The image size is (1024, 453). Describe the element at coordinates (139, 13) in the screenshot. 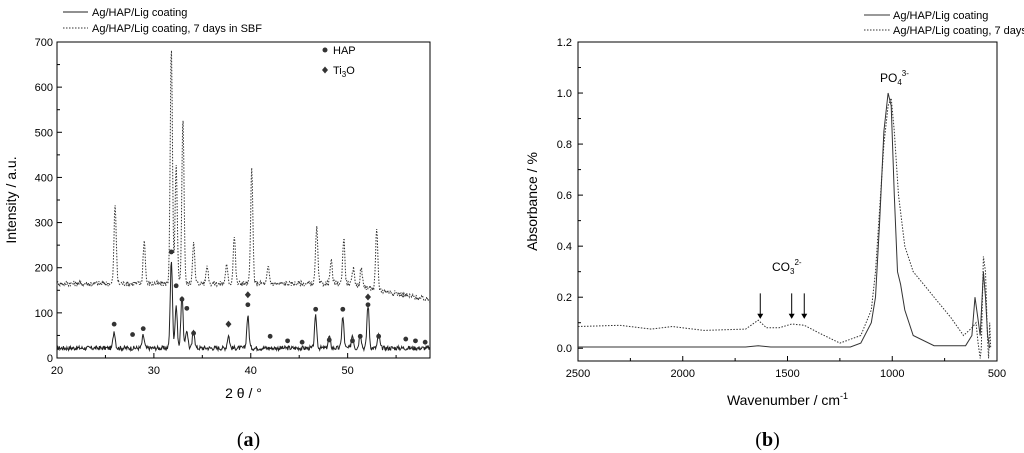

I see `legend-label-as-coated: Ag/HAP/Lig coating` at that location.